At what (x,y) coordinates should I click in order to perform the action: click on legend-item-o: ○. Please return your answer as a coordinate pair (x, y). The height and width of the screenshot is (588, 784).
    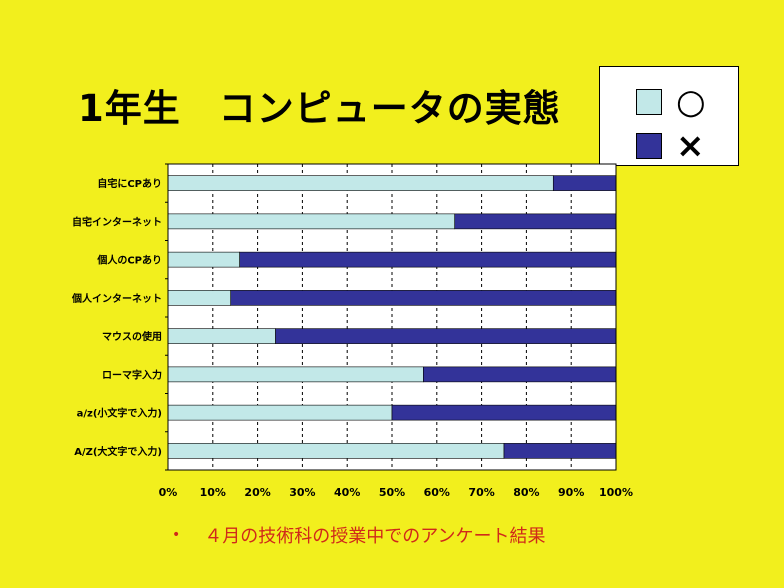
    Looking at the image, I should click on (671, 102).